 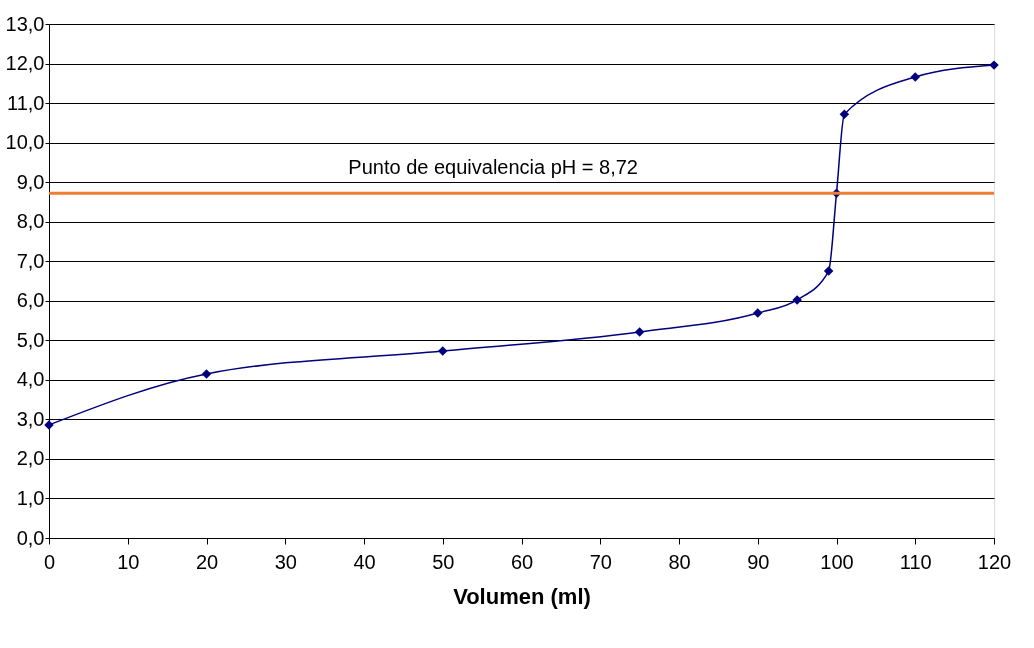 What do you see at coordinates (30, 300) in the screenshot?
I see `y-tick-label: 6,0` at bounding box center [30, 300].